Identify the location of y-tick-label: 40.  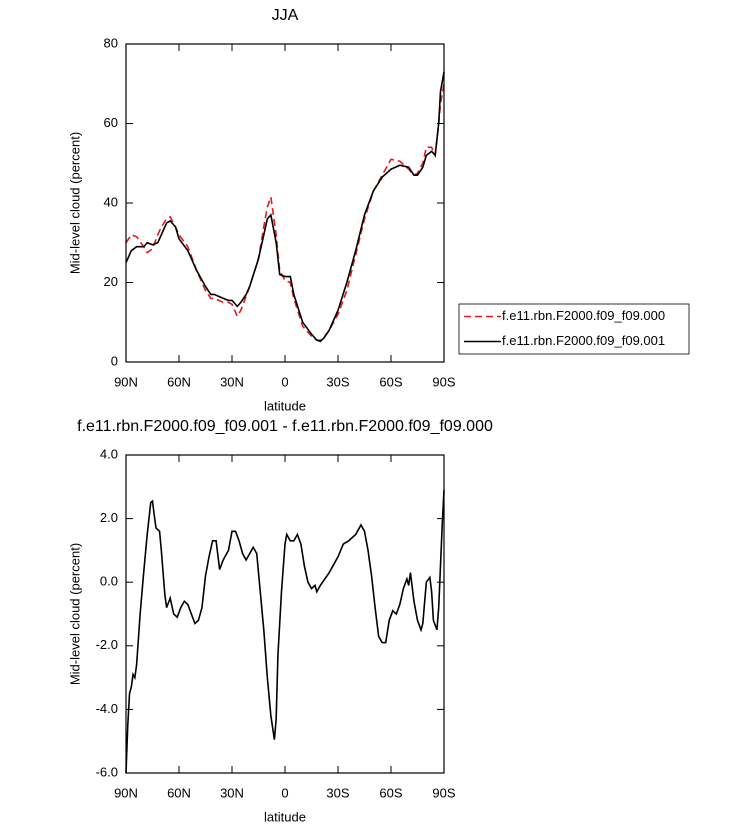
(111, 201).